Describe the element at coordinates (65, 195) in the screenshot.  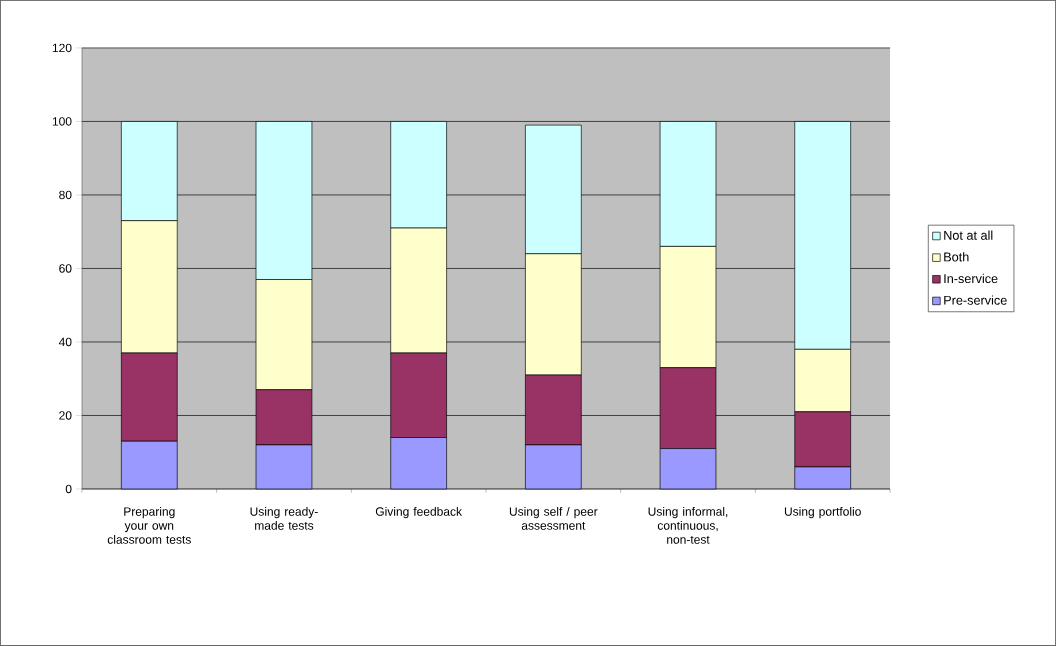
I see `y-tick-label: 80` at that location.